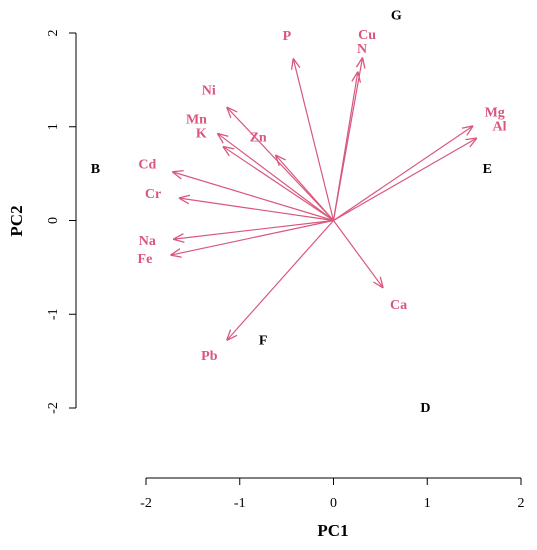 This screenshot has height=550, width=537. What do you see at coordinates (145, 259) in the screenshot?
I see `loading-label: Fe` at bounding box center [145, 259].